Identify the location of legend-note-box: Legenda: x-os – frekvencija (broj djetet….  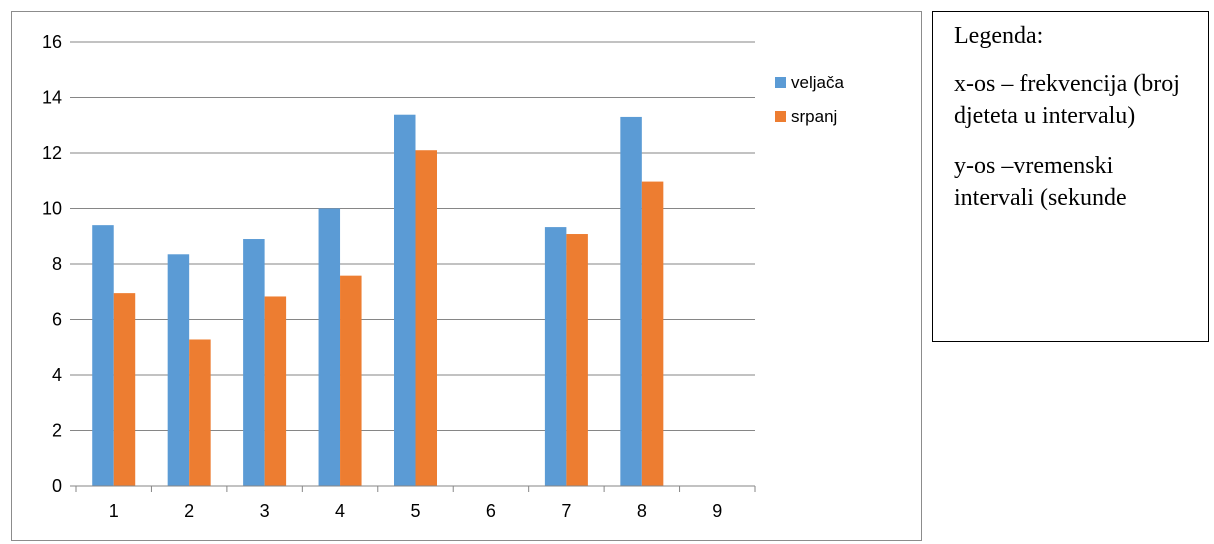
(1070, 176).